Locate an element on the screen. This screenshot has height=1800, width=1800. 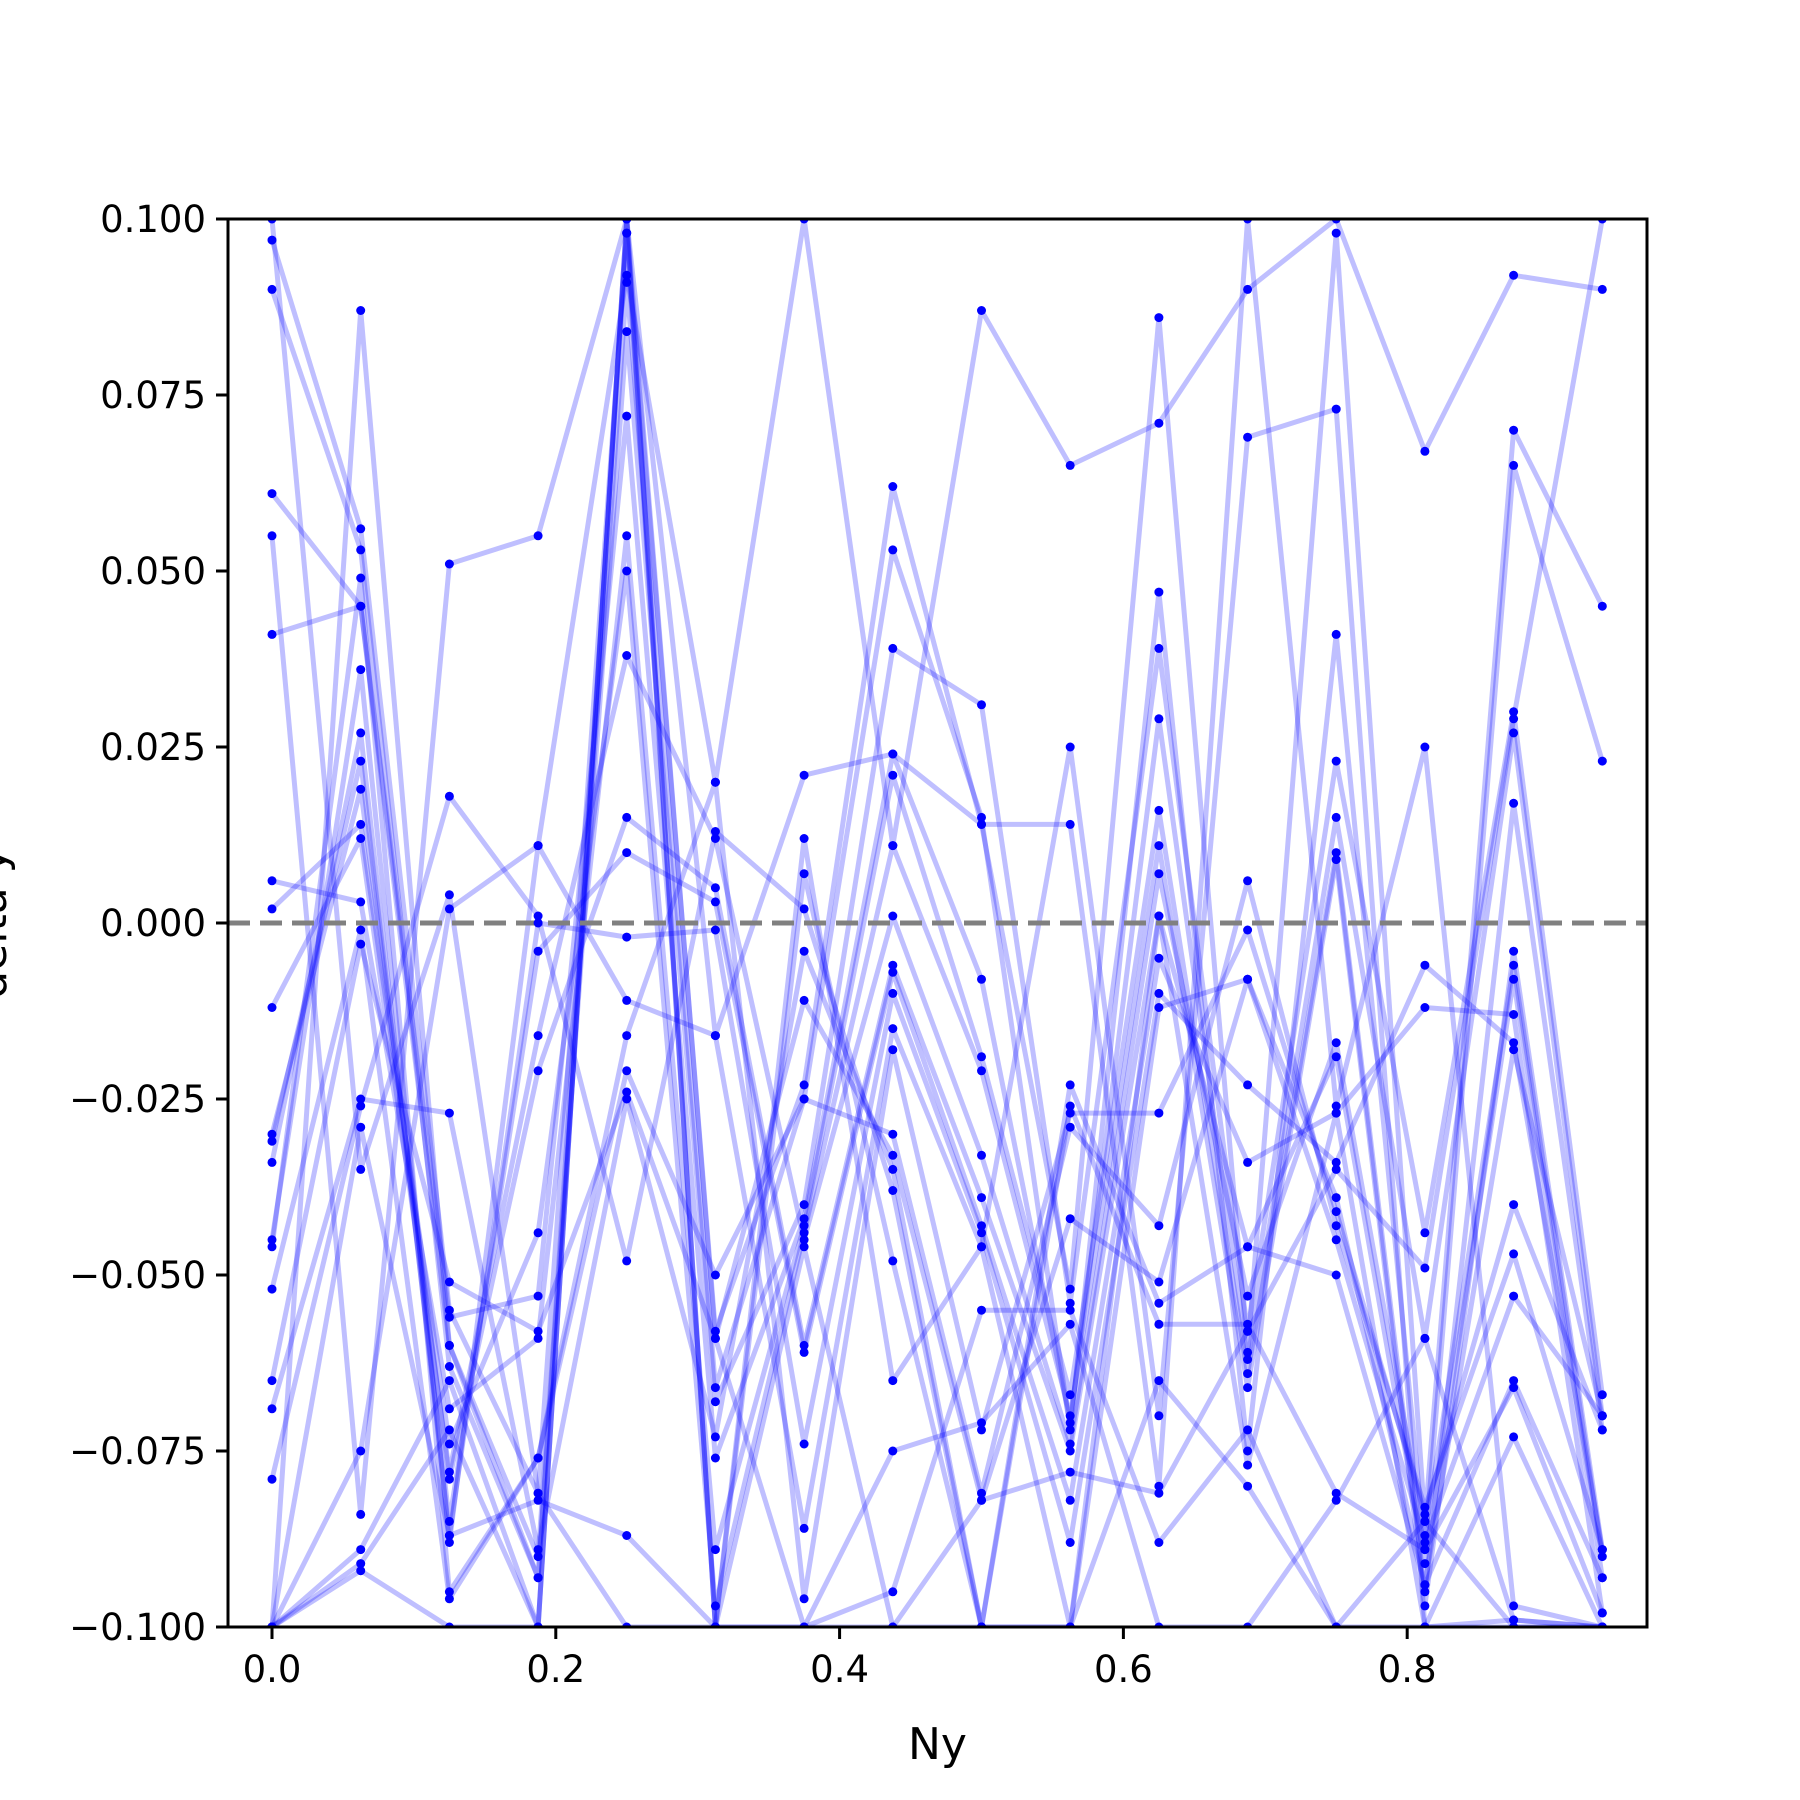
x-axis-label: Ny is located at coordinates (937, 1744).